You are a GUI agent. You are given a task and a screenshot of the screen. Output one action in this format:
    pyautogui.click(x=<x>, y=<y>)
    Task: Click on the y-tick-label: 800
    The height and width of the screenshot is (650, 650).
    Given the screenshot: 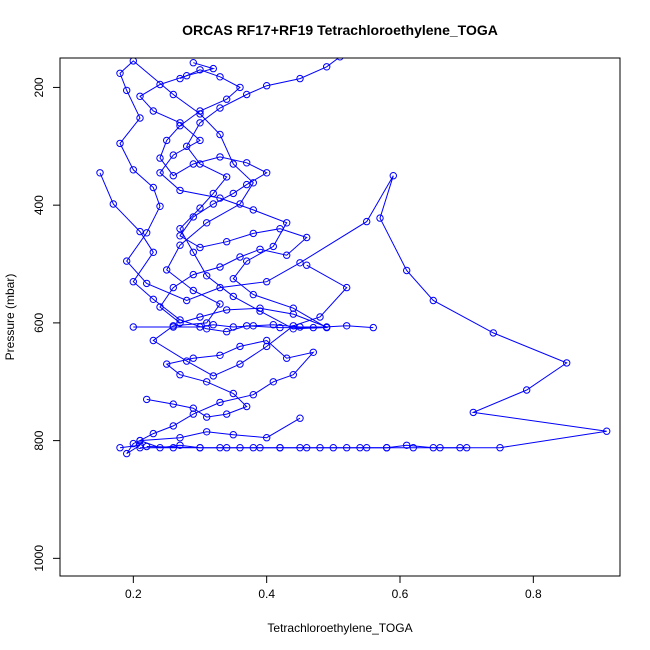 What is the action you would take?
    pyautogui.click(x=39, y=440)
    